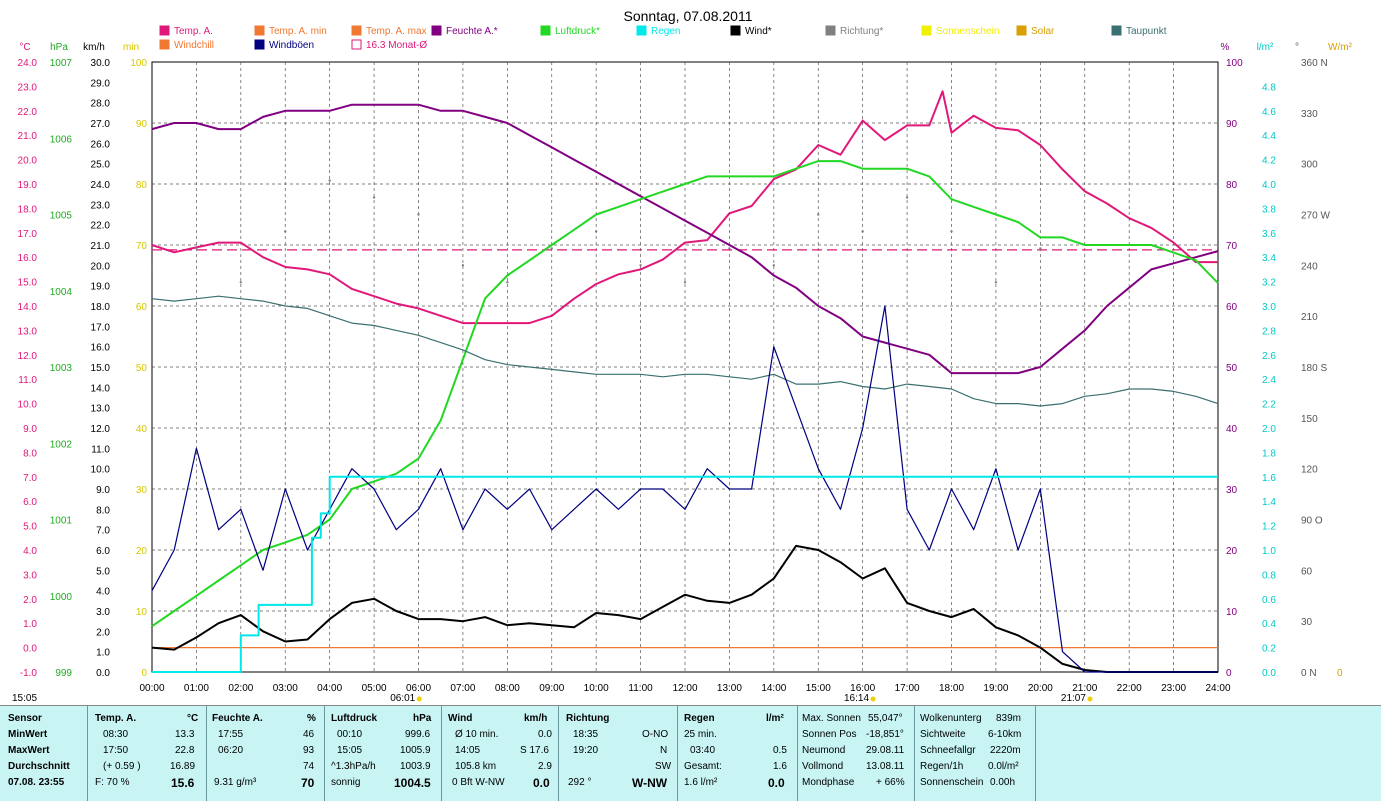  What do you see at coordinates (1009, 718) in the screenshot?
I see `weather-cloudbase: 839m` at bounding box center [1009, 718].